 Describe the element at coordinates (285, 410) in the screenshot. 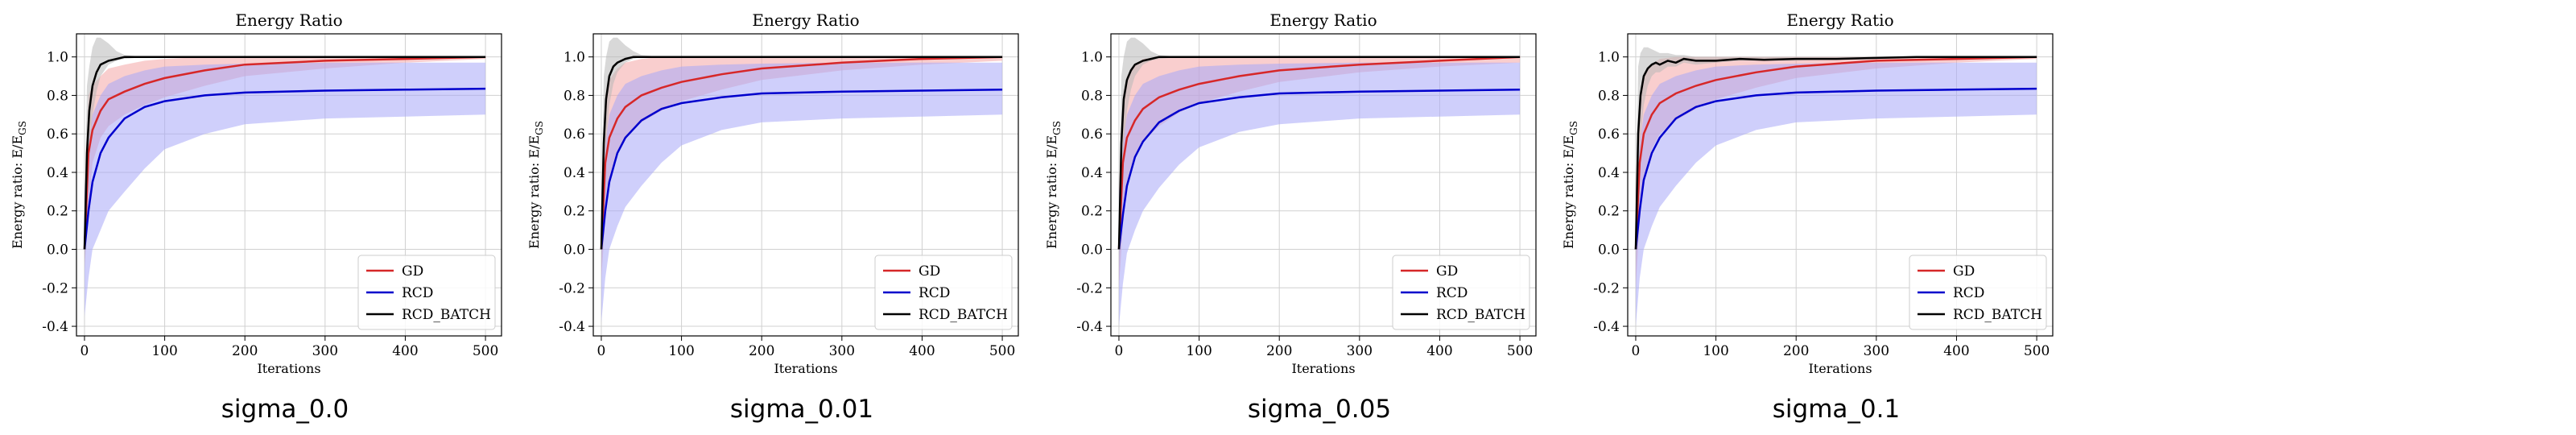

I see `panel-caption: sigma_0.0` at that location.